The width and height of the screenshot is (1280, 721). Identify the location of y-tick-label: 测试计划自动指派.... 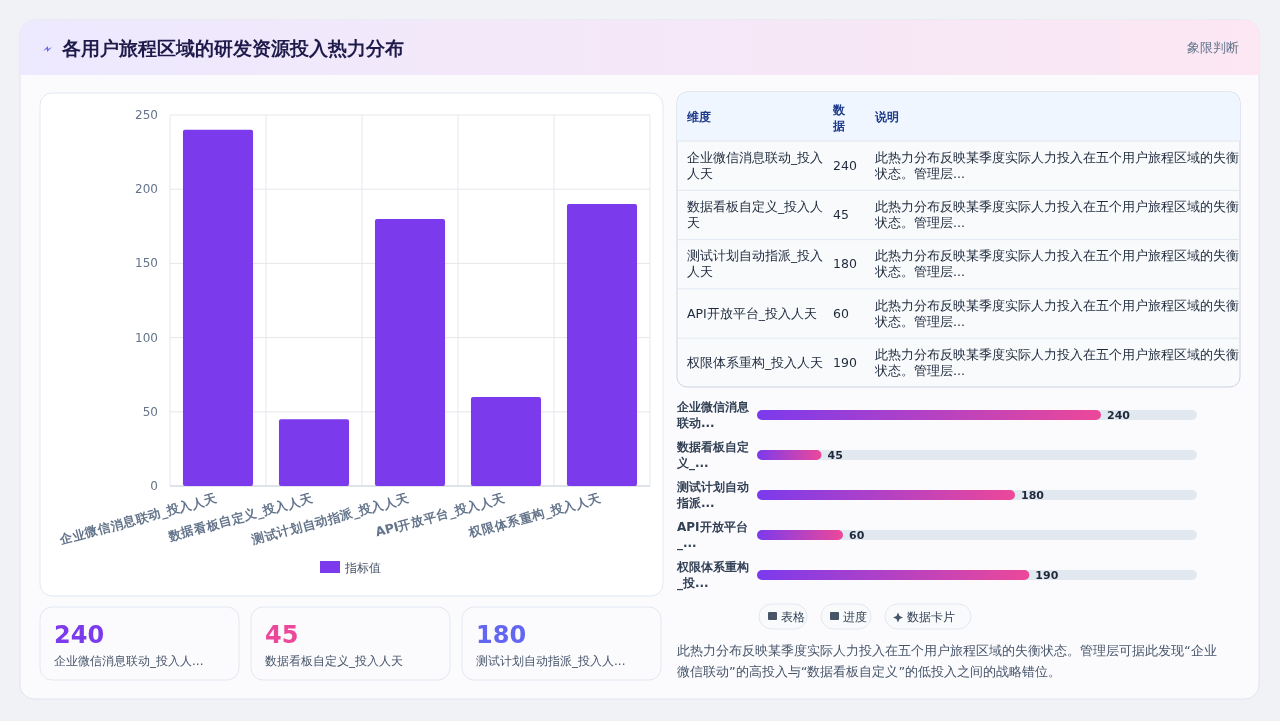
(712, 495).